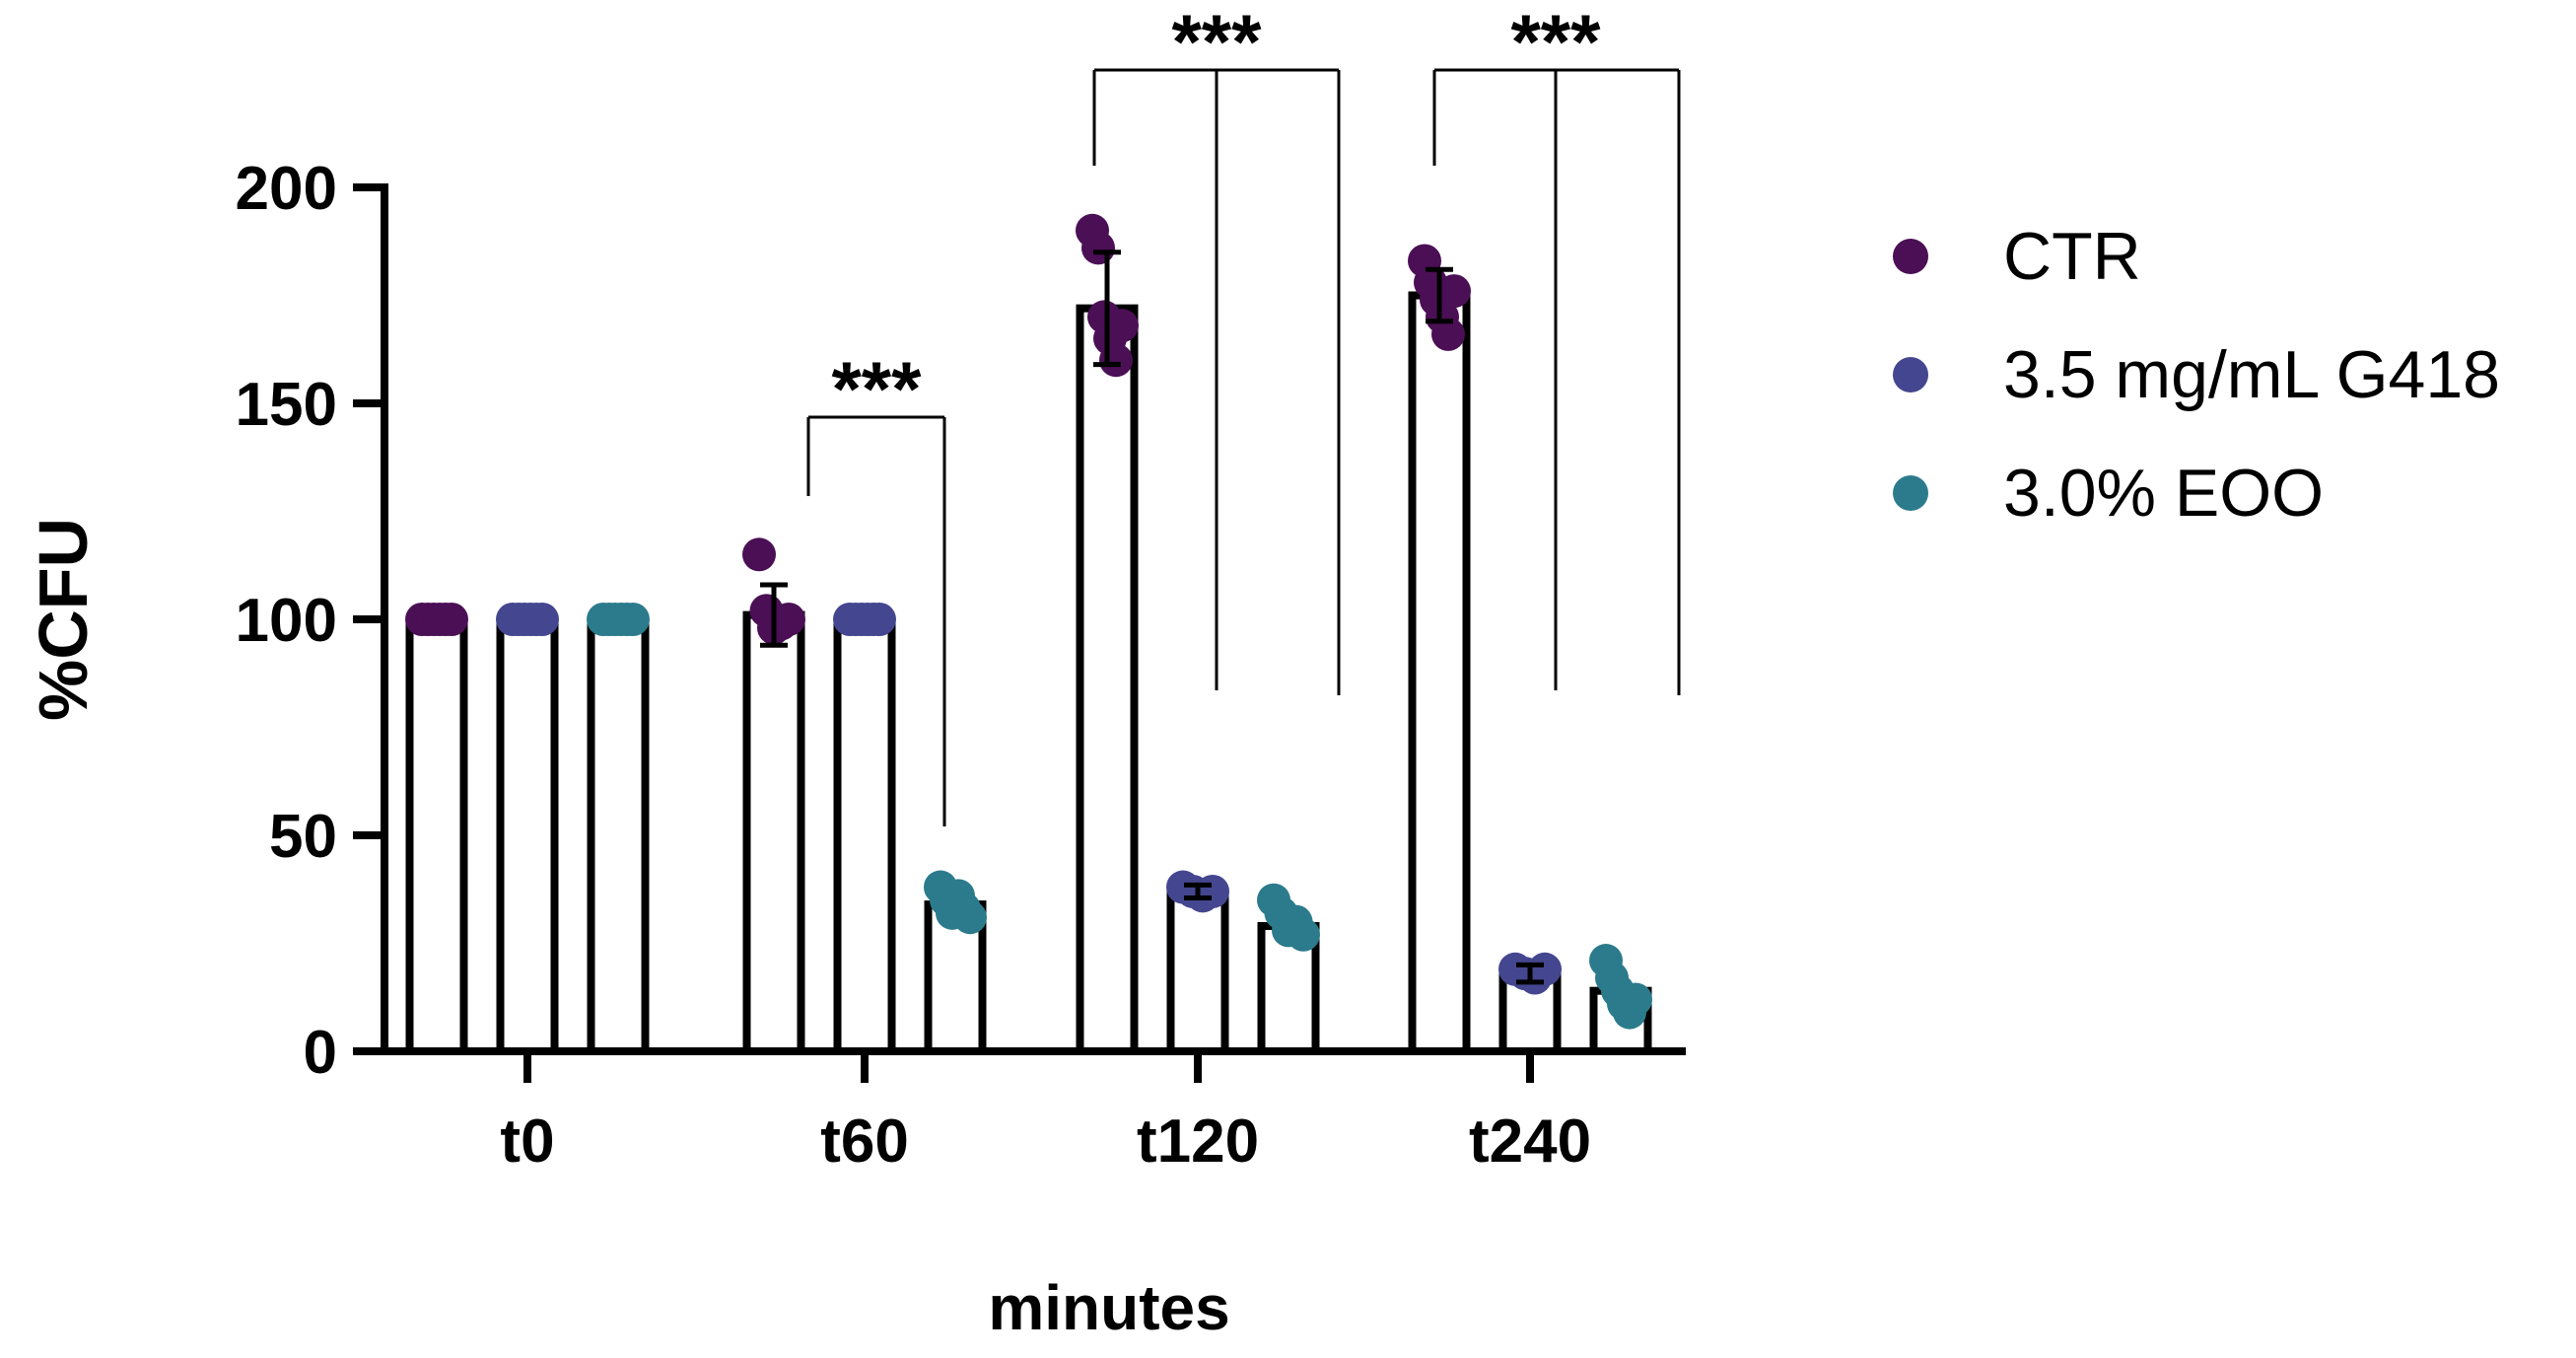 The image size is (2576, 1358). Describe the element at coordinates (286, 621) in the screenshot. I see `y-tick-label-100: 100` at that location.